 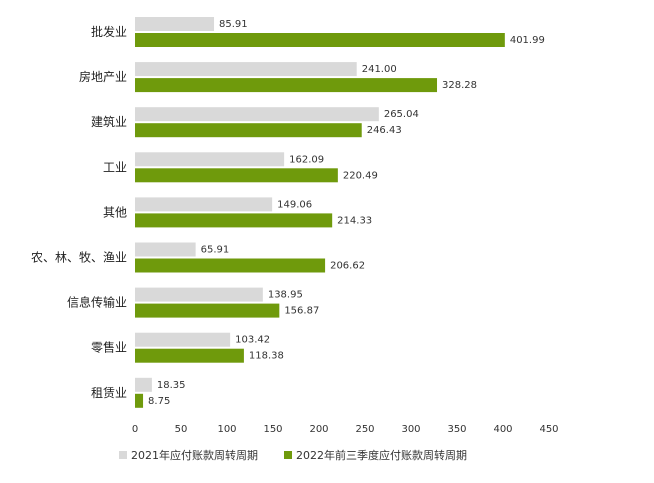 What do you see at coordinates (226, 429) in the screenshot?
I see `x-tick-label: 100` at bounding box center [226, 429].